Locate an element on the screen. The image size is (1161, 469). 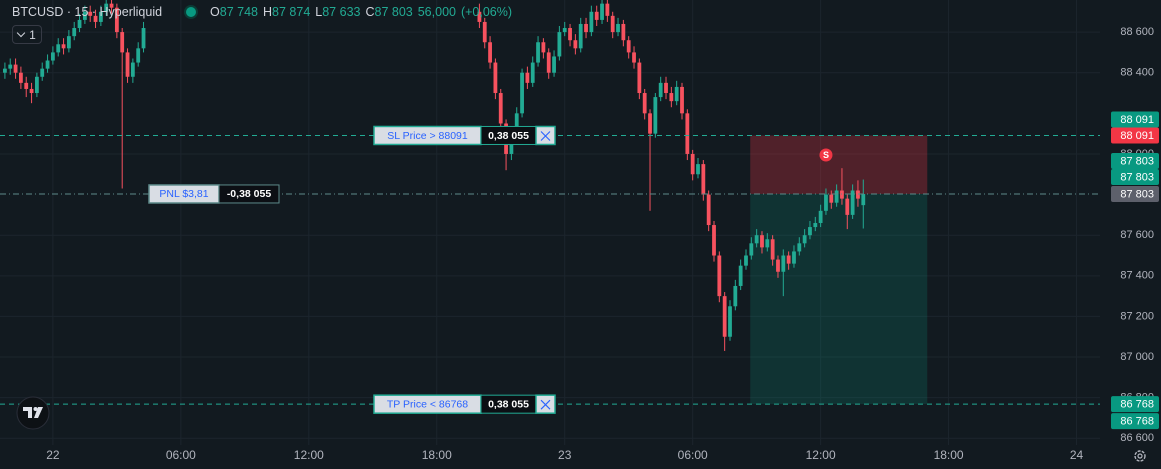
order-label: SL Price > 88091 0,38 055 is located at coordinates (464, 135).